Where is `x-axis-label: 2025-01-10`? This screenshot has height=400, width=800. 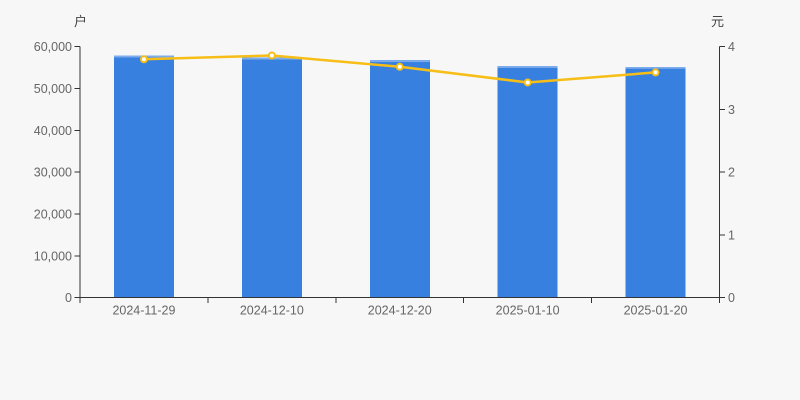 x-axis-label: 2025-01-10 is located at coordinates (528, 311).